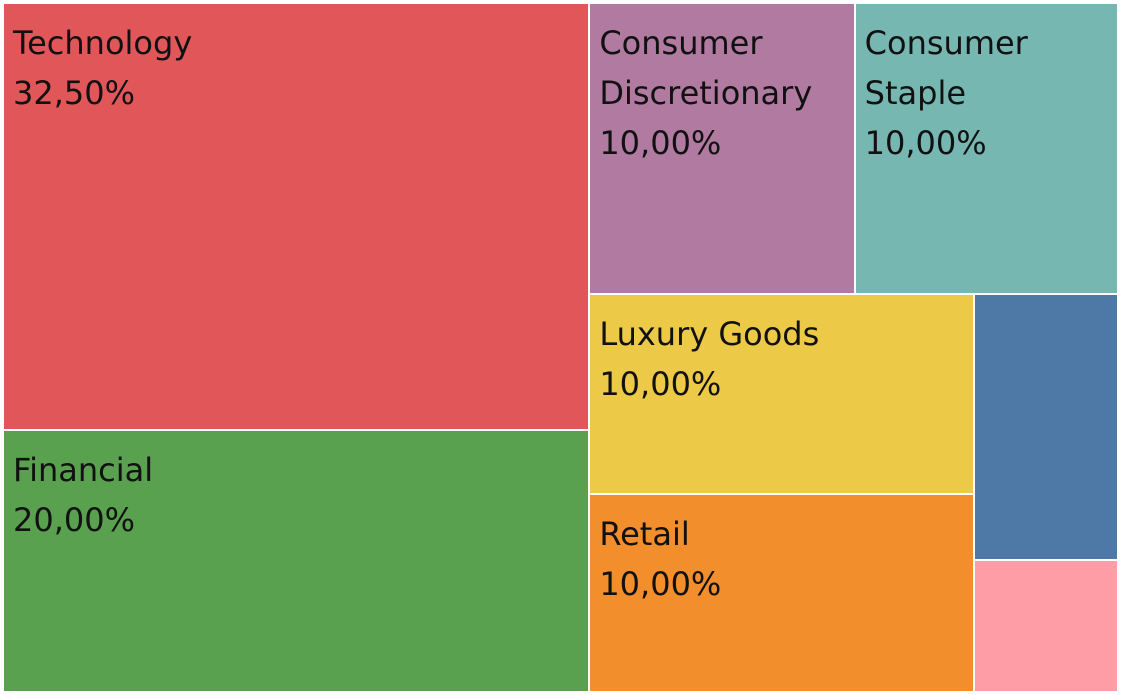 Image resolution: width=1121 pixels, height=695 pixels. I want to click on treemap-tile-consumer-staple: Consumer Staple 10,00%, so click(986, 149).